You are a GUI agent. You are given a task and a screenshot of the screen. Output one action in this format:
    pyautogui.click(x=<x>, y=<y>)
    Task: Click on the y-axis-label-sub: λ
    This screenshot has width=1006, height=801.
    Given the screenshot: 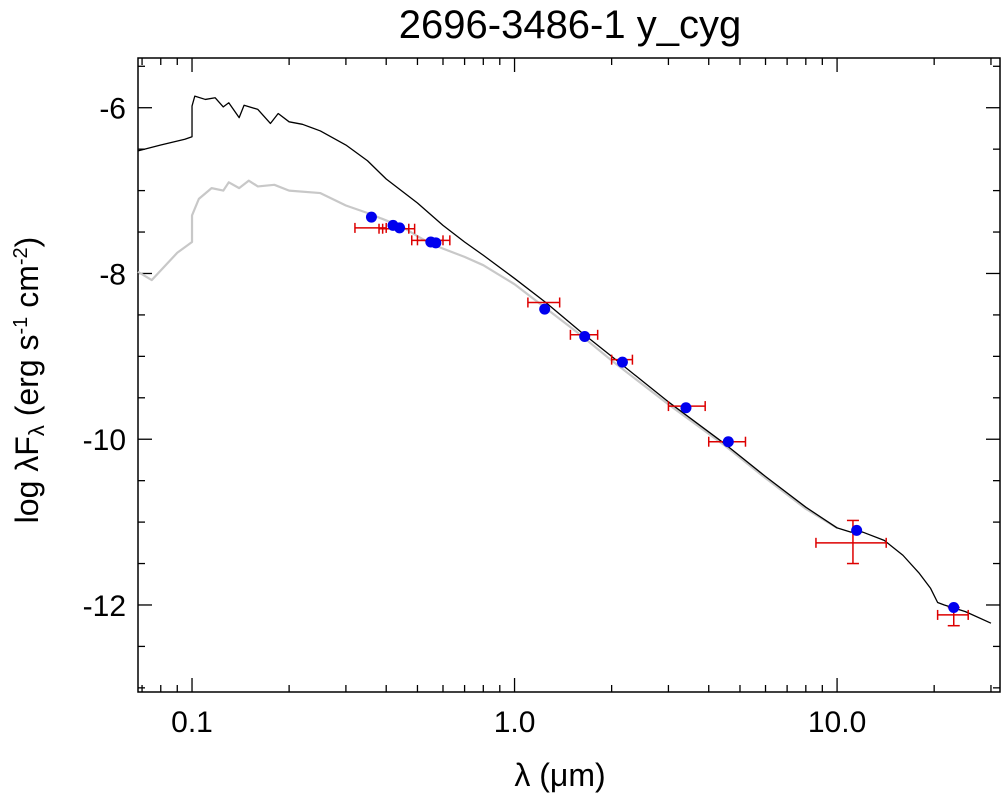 What is the action you would take?
    pyautogui.click(x=36, y=430)
    